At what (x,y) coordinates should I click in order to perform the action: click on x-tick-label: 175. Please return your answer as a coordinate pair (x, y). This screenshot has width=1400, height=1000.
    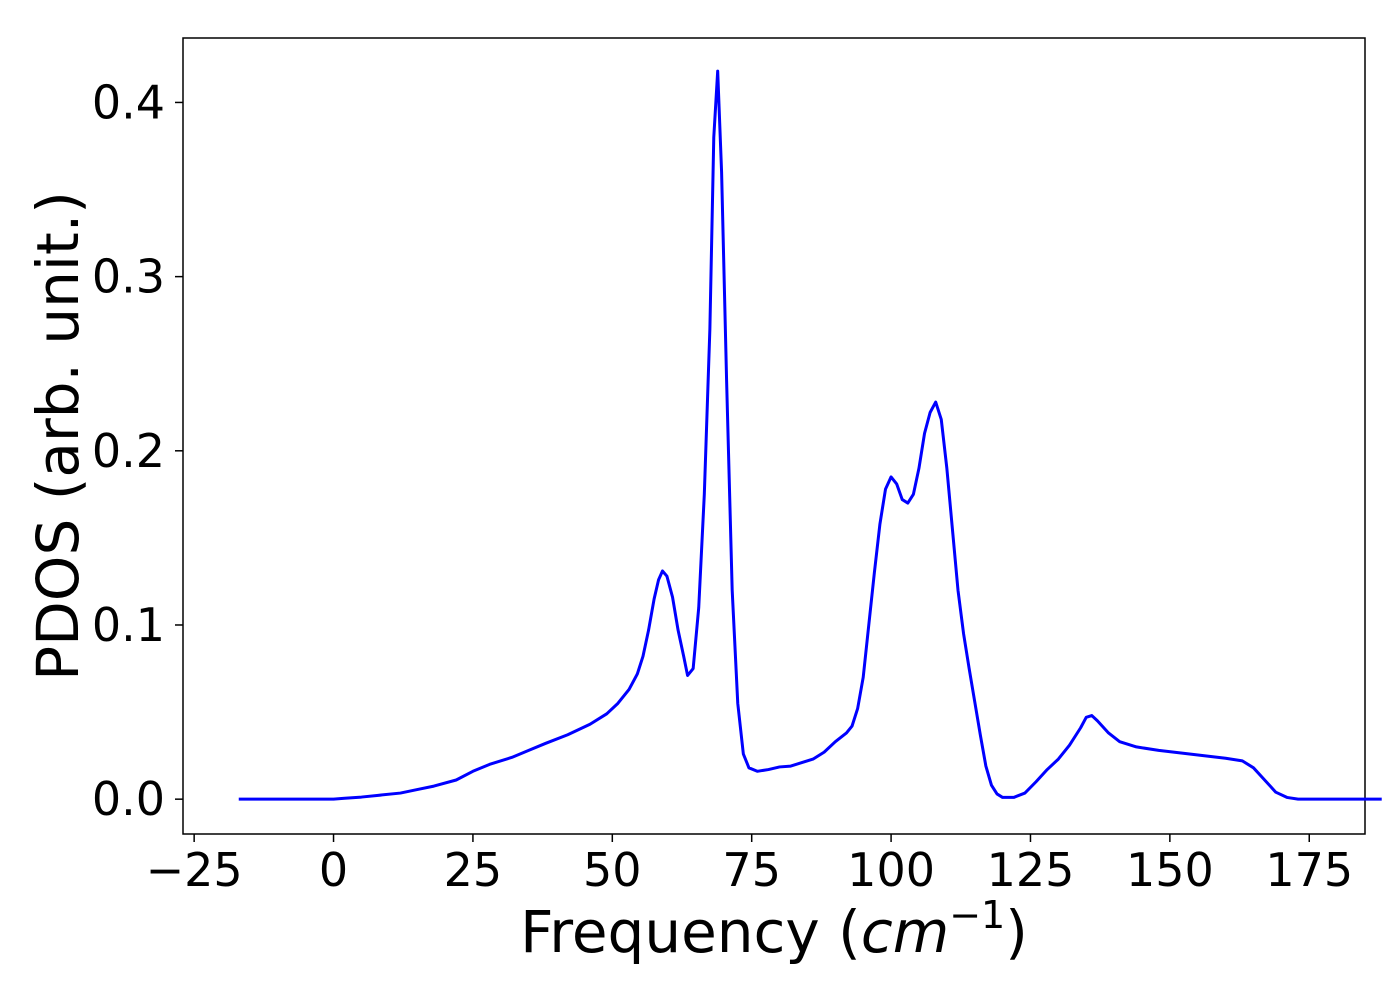
    Looking at the image, I should click on (1309, 870).